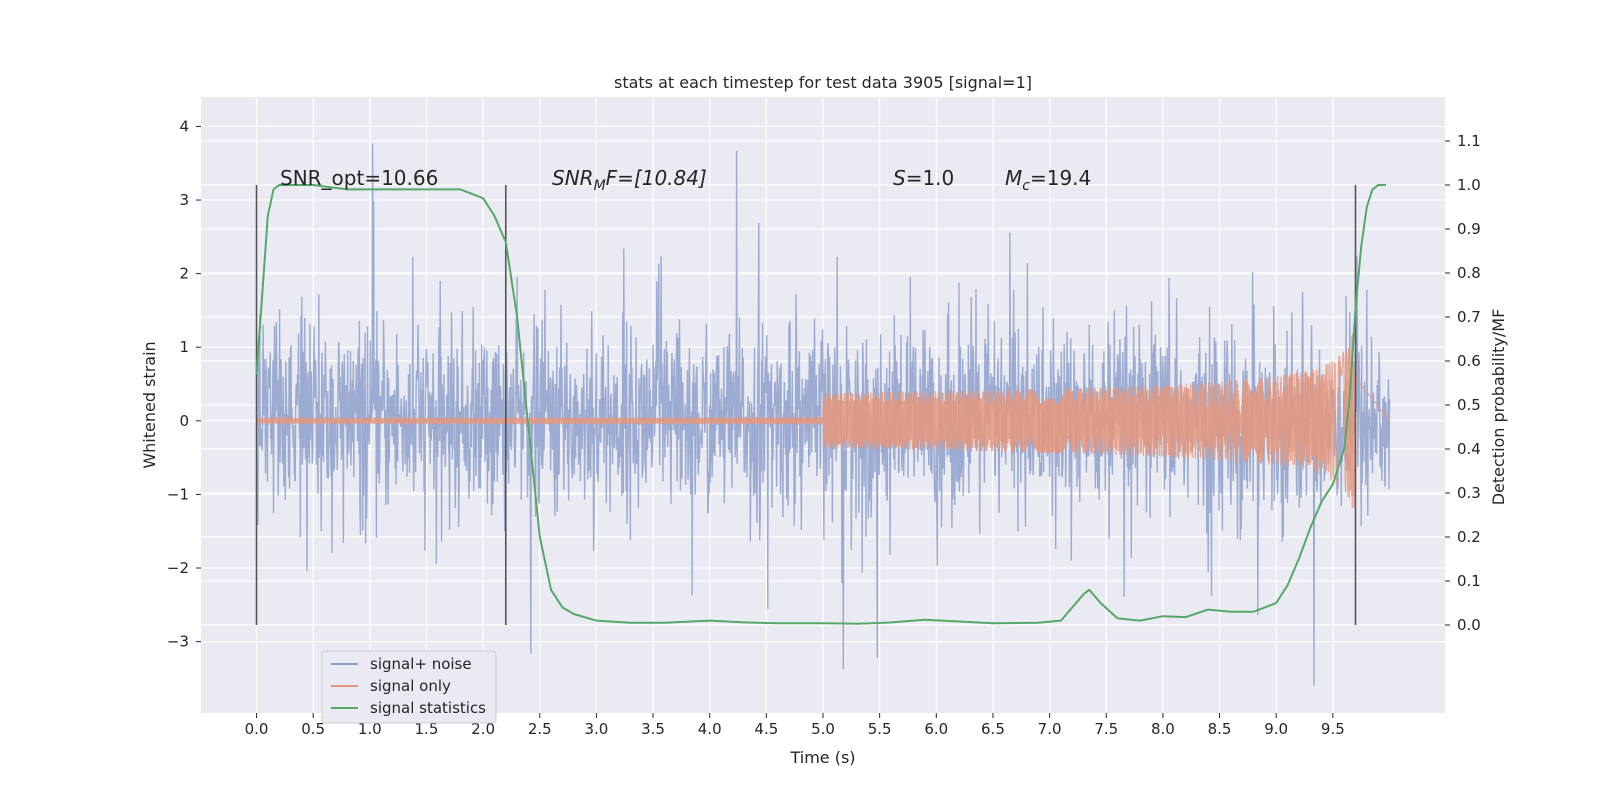  What do you see at coordinates (1469, 273) in the screenshot?
I see `y-right-tick-label: 0.8` at bounding box center [1469, 273].